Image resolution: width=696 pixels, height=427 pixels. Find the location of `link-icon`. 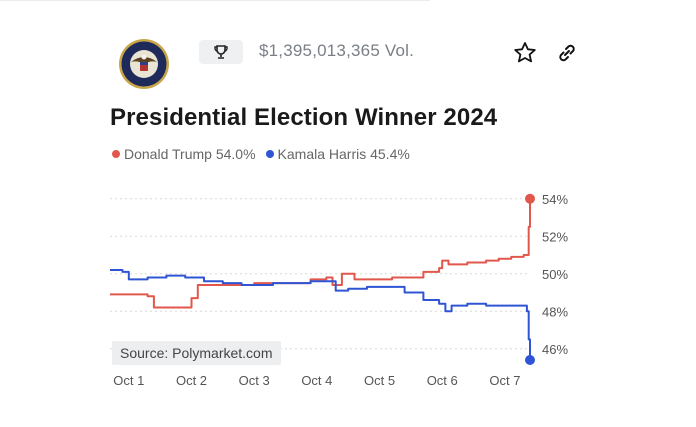

link-icon is located at coordinates (567, 53).